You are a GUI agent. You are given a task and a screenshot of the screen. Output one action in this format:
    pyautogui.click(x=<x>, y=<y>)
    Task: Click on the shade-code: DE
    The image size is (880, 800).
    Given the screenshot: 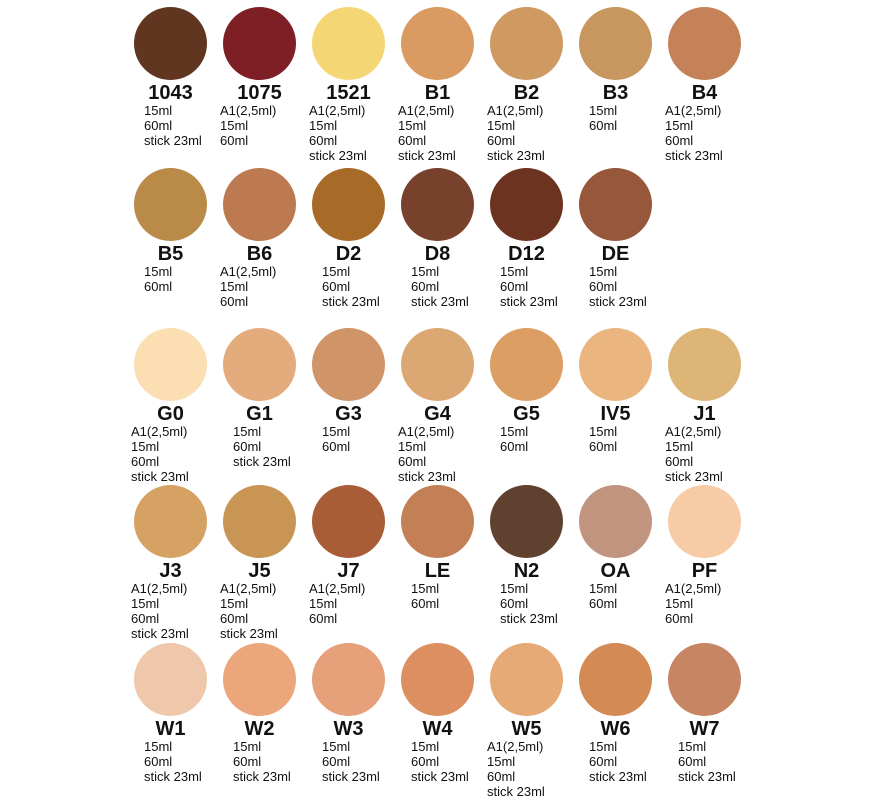 What is the action you would take?
    pyautogui.click(x=615, y=254)
    